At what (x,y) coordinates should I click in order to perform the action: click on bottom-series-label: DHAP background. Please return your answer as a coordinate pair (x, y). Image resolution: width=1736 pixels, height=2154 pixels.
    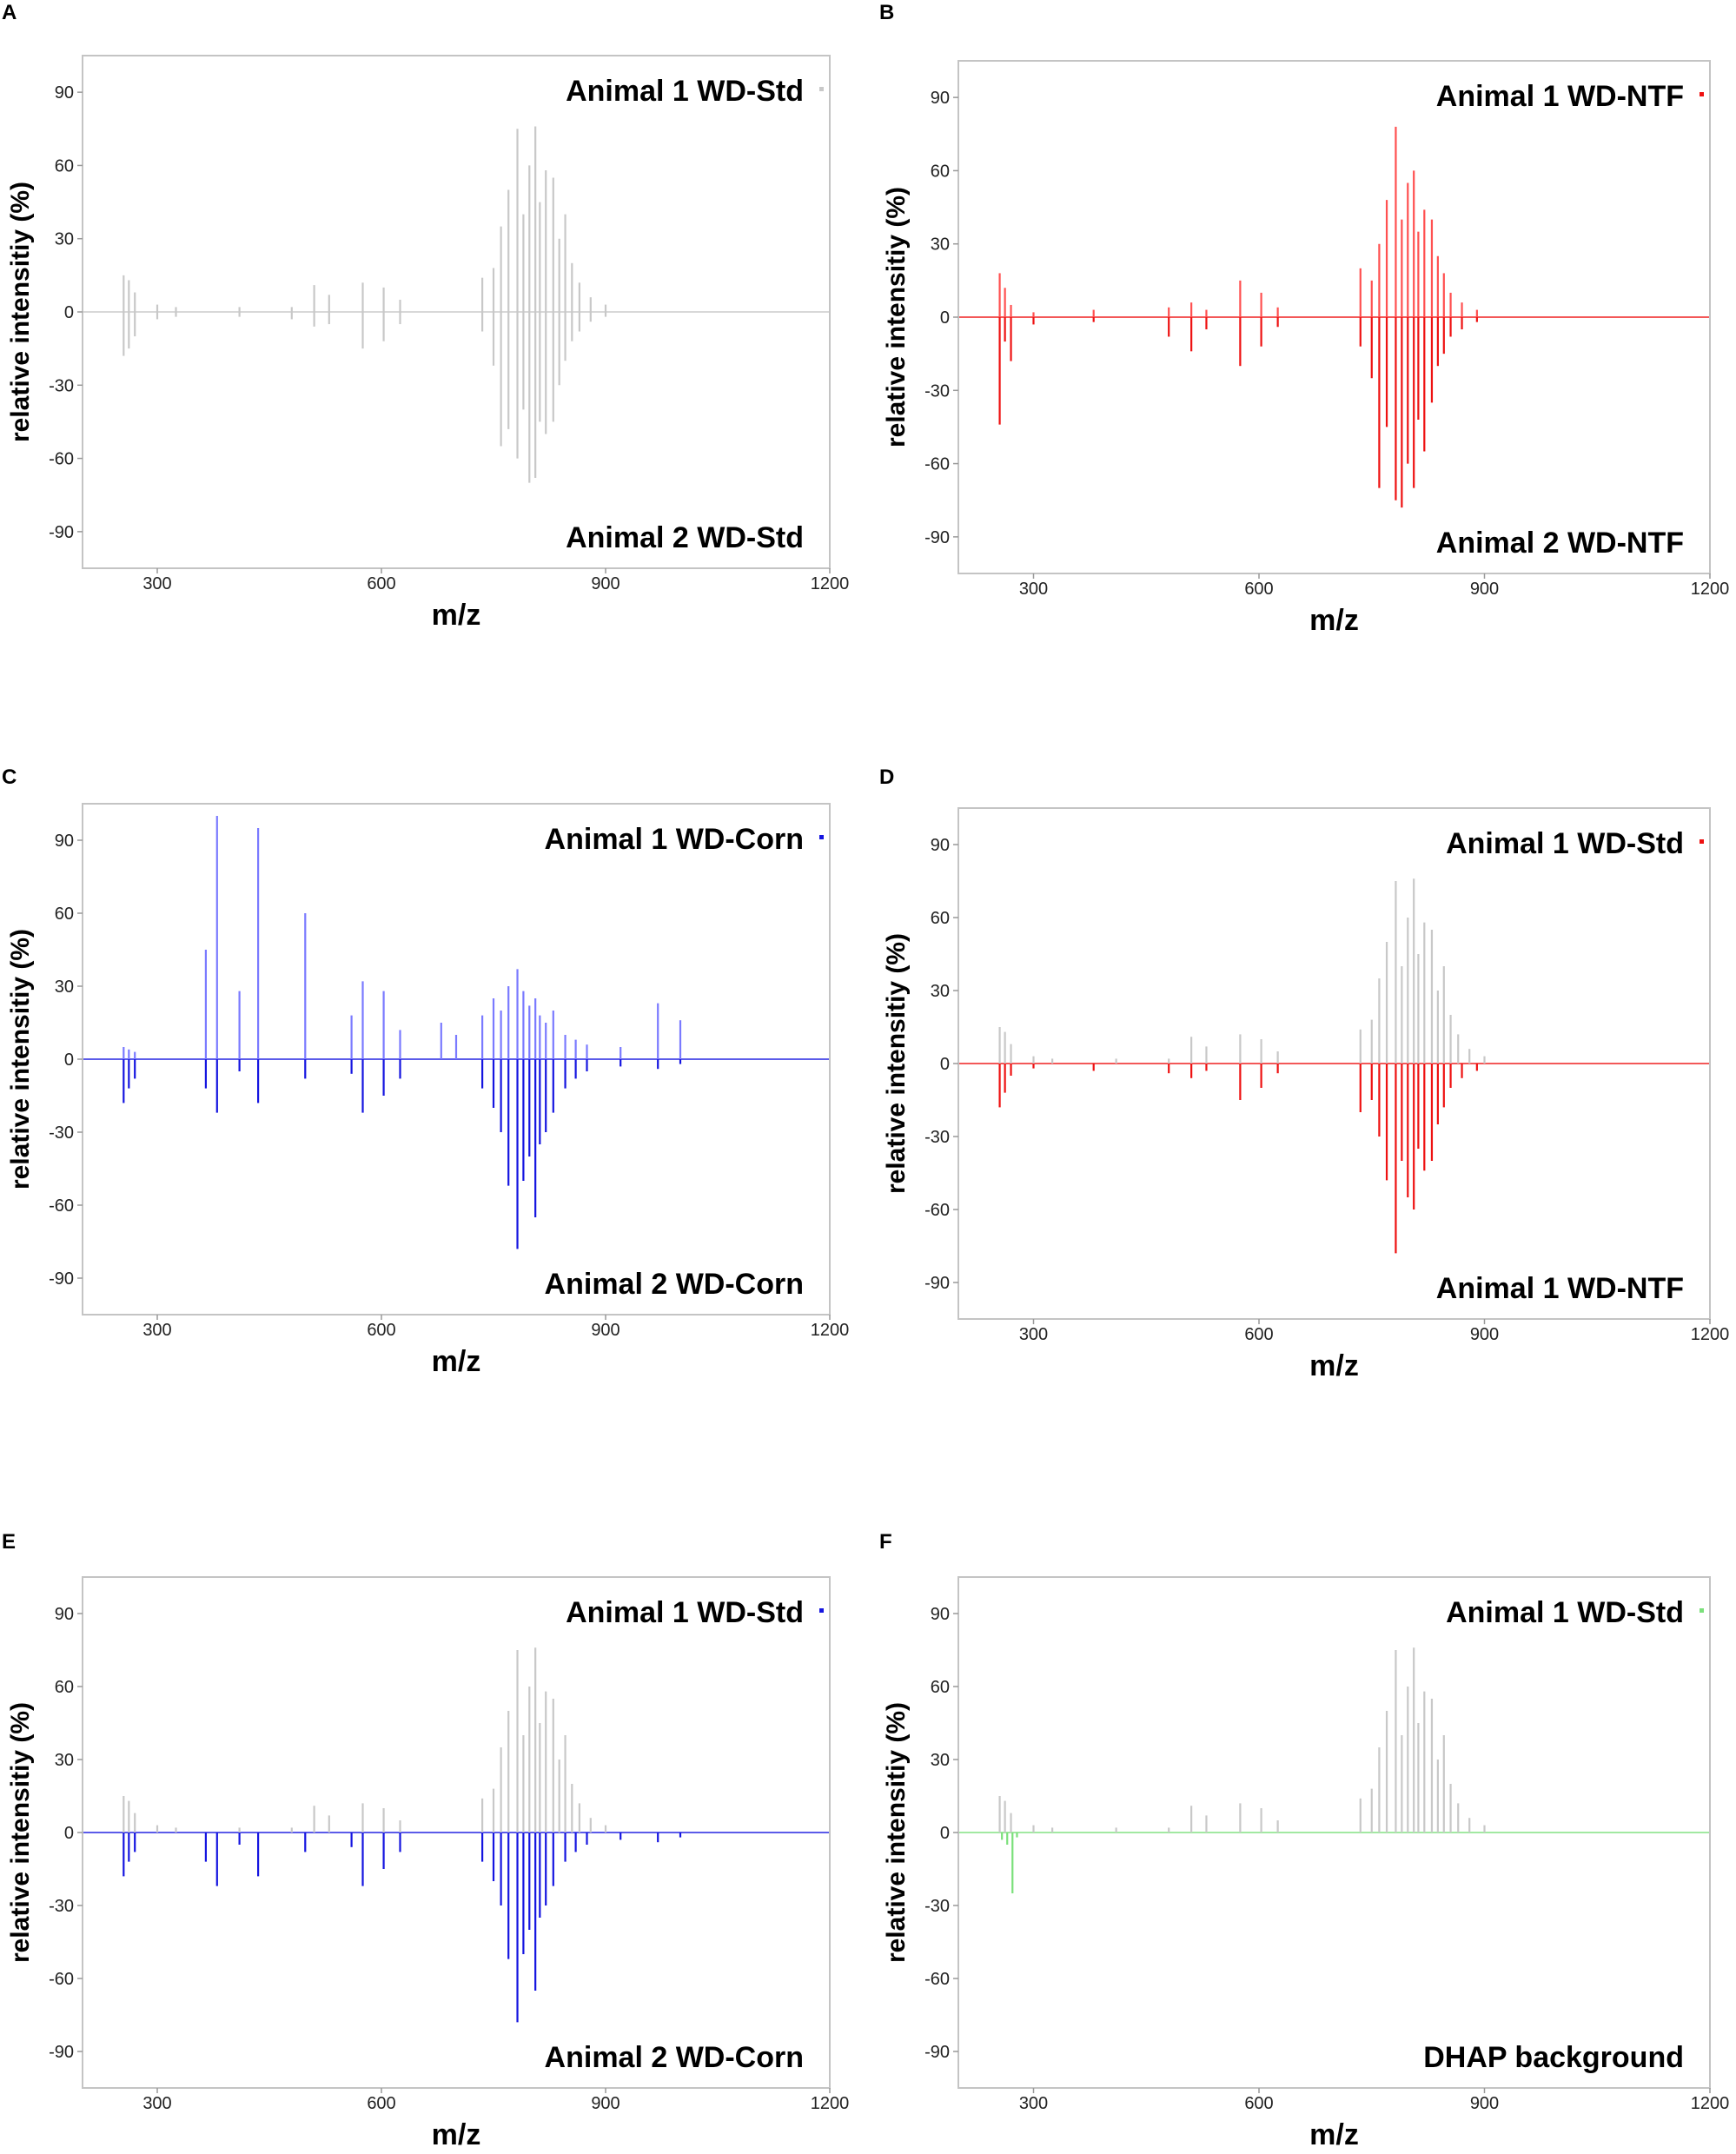
    Looking at the image, I should click on (1553, 2057).